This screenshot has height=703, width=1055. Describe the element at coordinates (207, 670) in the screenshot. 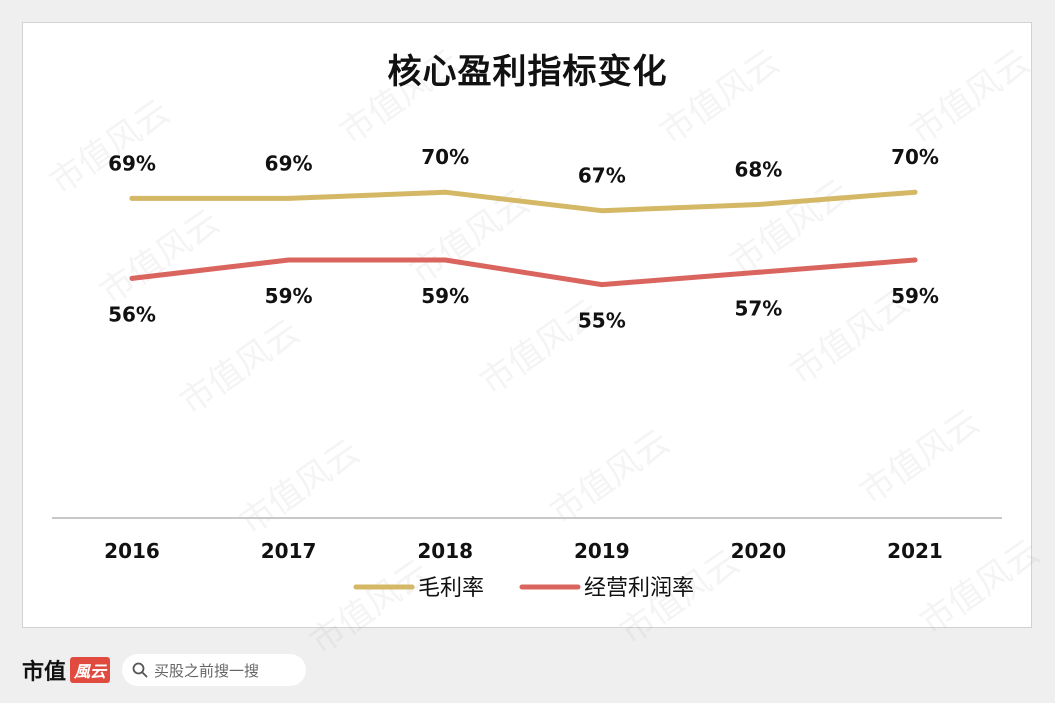

I see `search-placeholder: 买股之前搜一搜` at that location.